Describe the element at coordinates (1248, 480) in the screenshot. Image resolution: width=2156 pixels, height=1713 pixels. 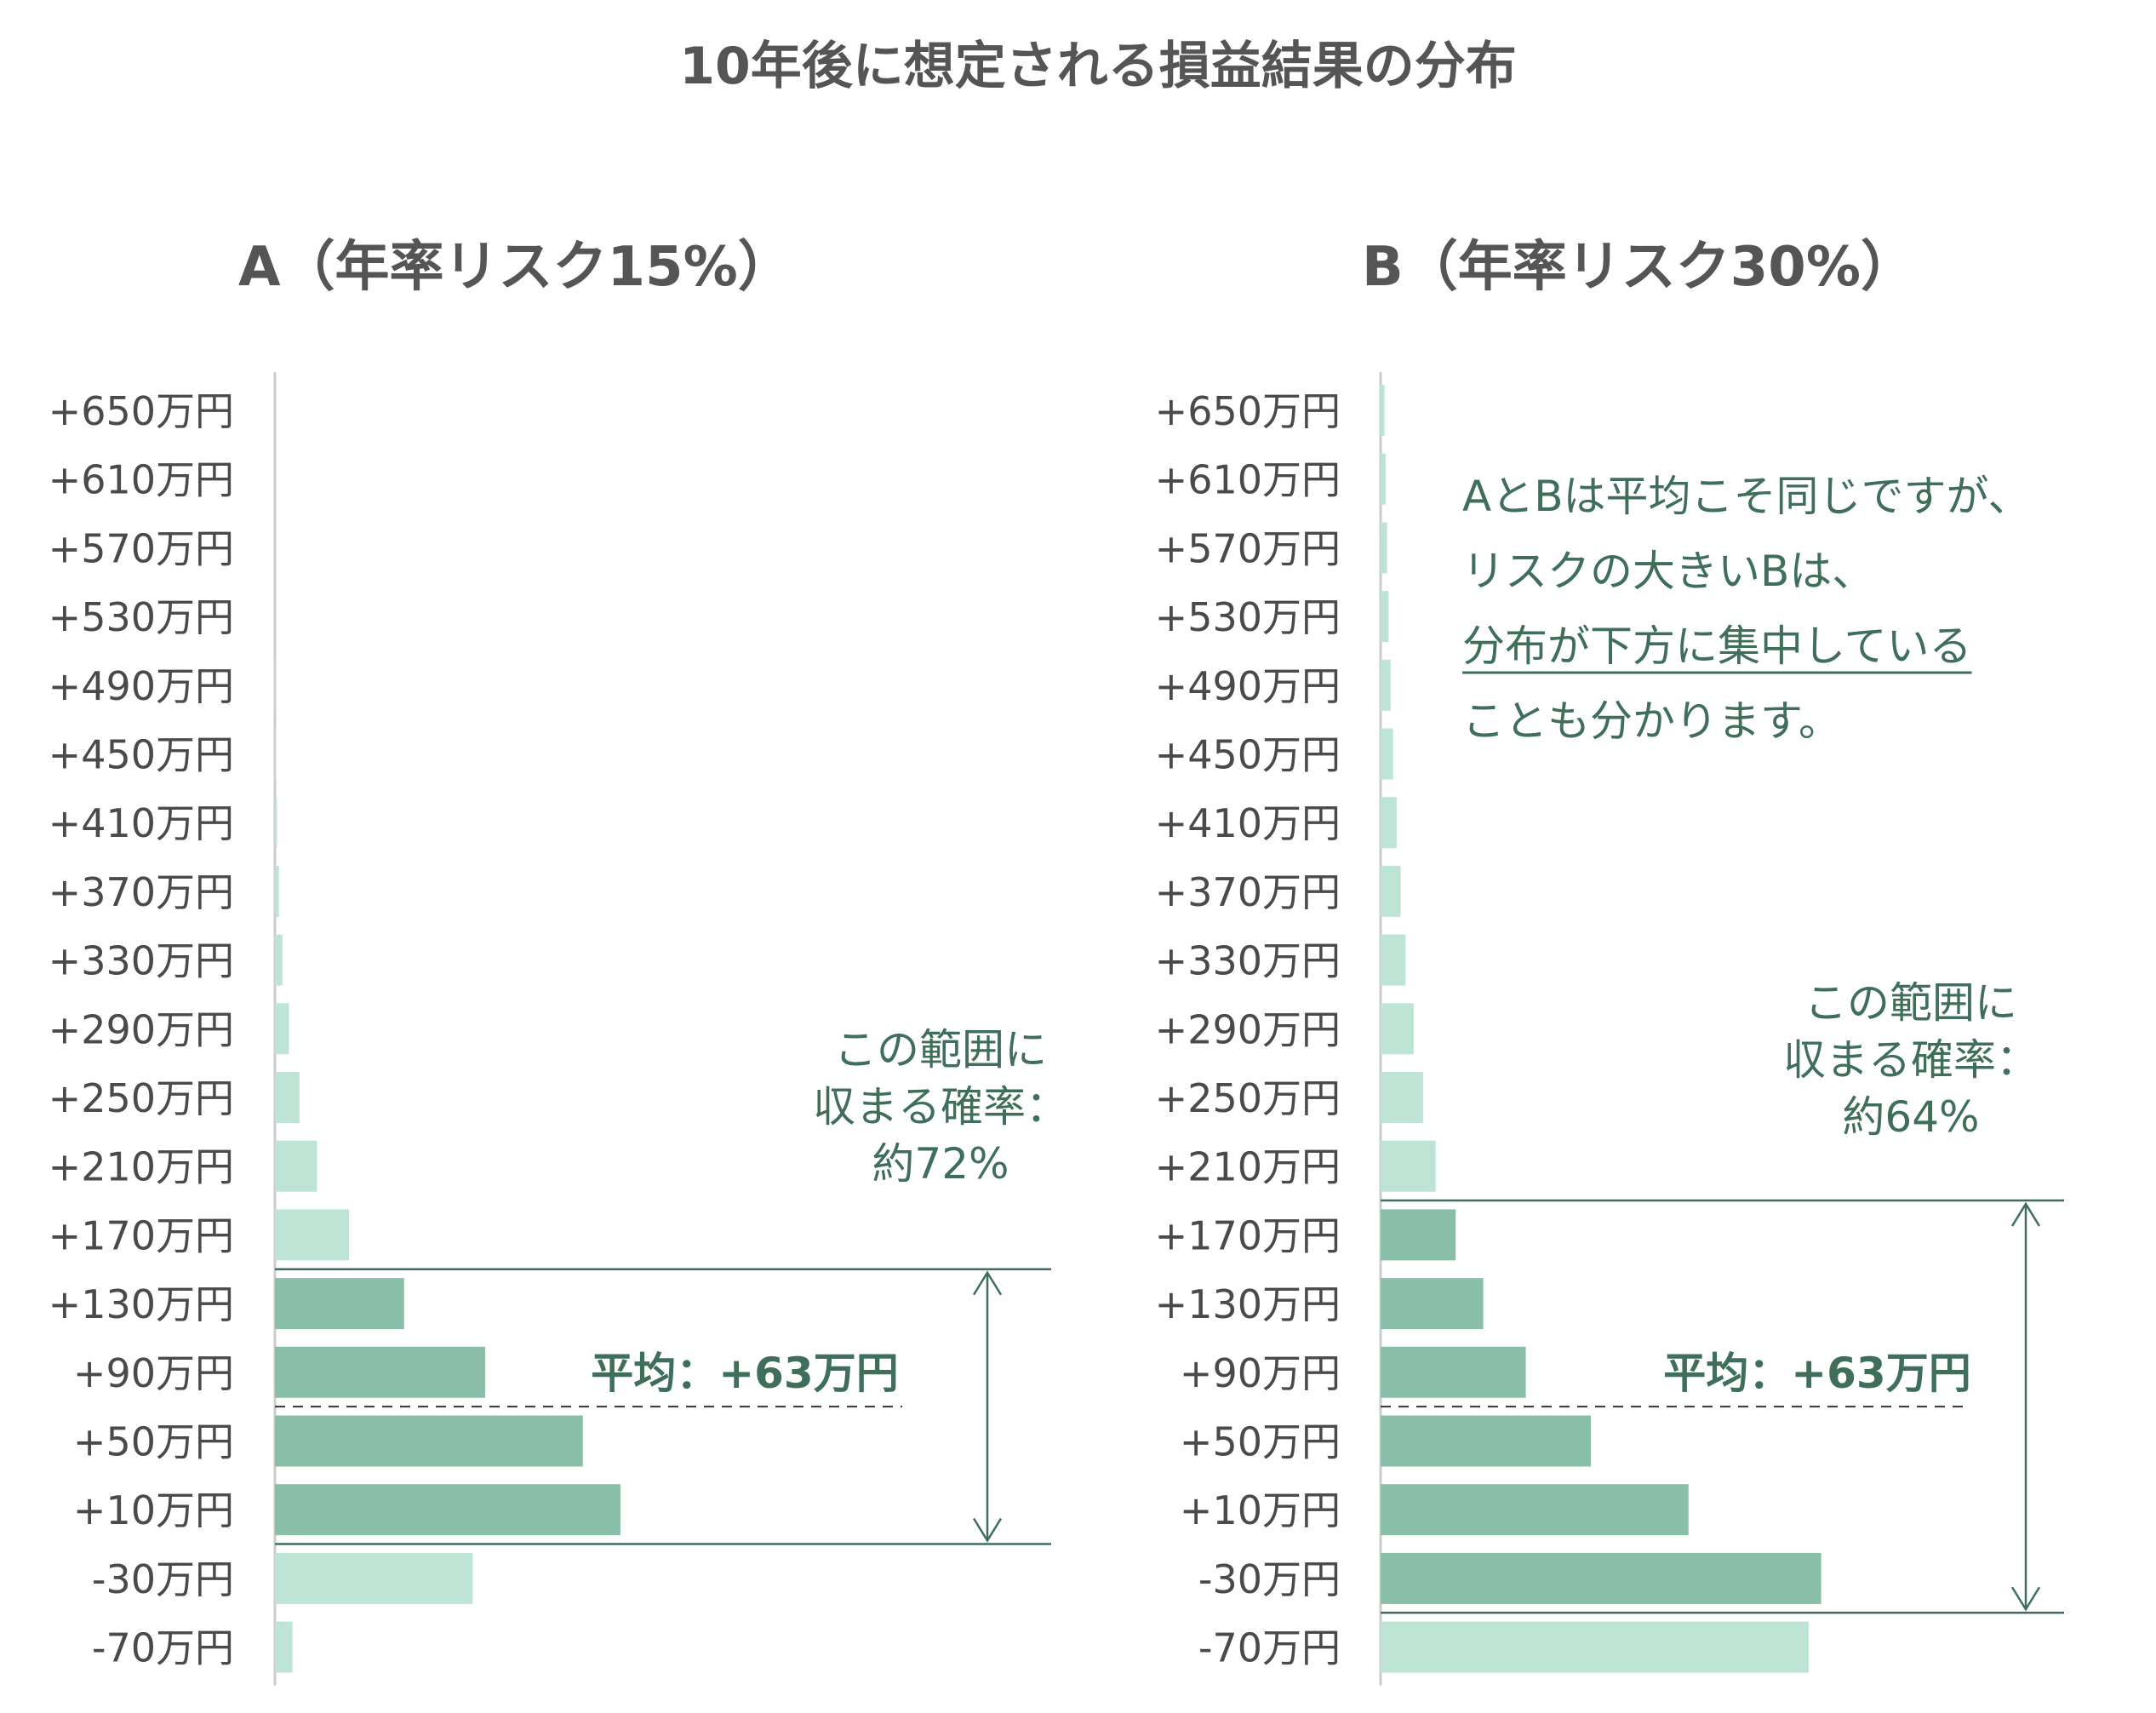
I see `panel-b-category-label: +610万円` at that location.